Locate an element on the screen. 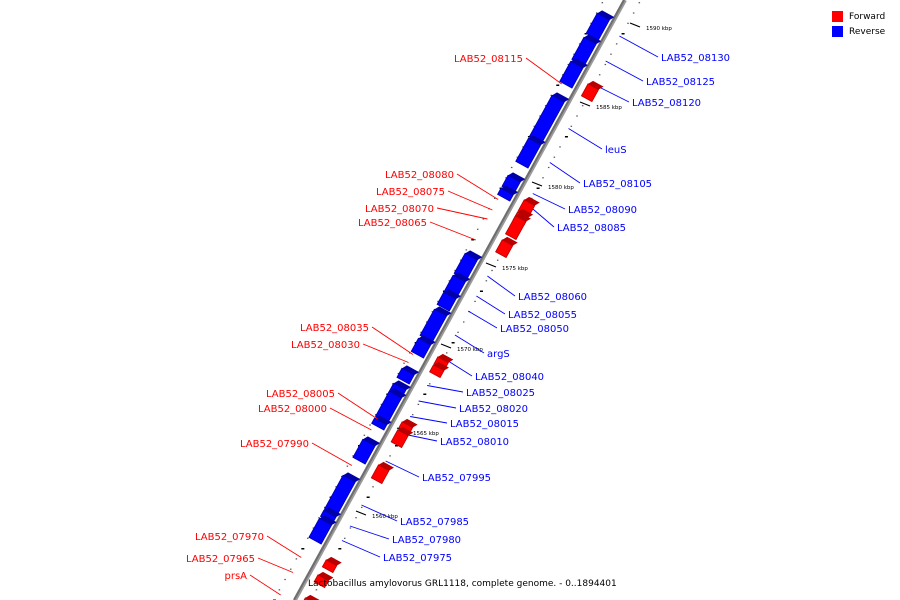  forward-gene-LAB52_08000-facet is located at coordinates (405, 431).